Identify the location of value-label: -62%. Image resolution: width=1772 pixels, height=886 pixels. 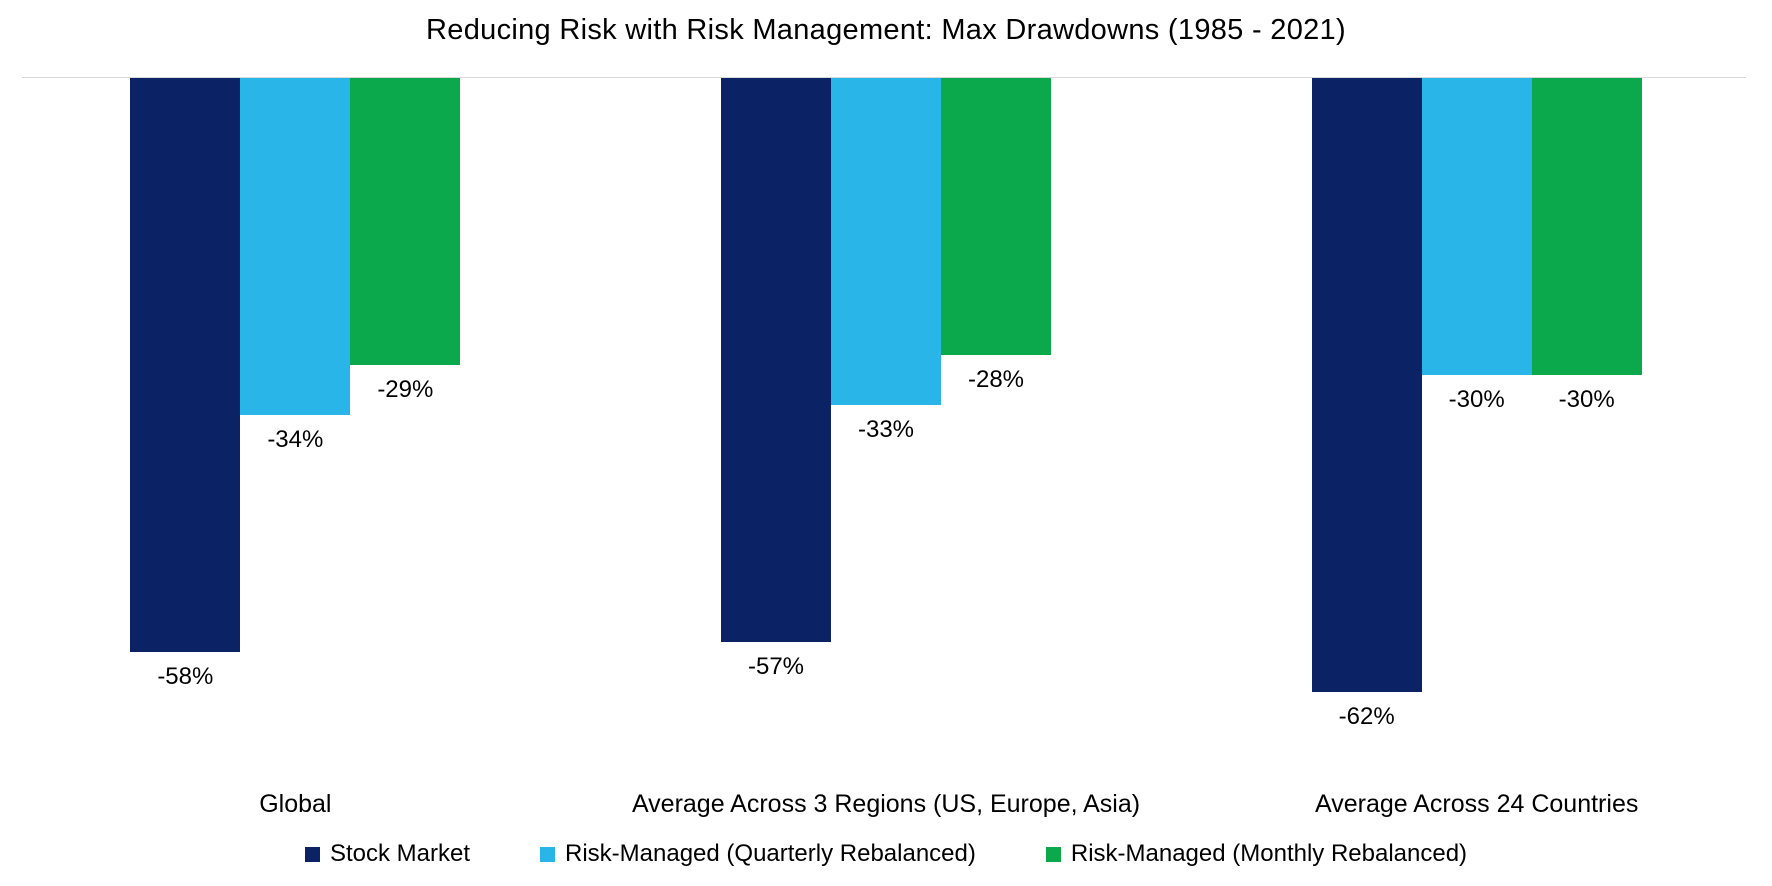
(1366, 716).